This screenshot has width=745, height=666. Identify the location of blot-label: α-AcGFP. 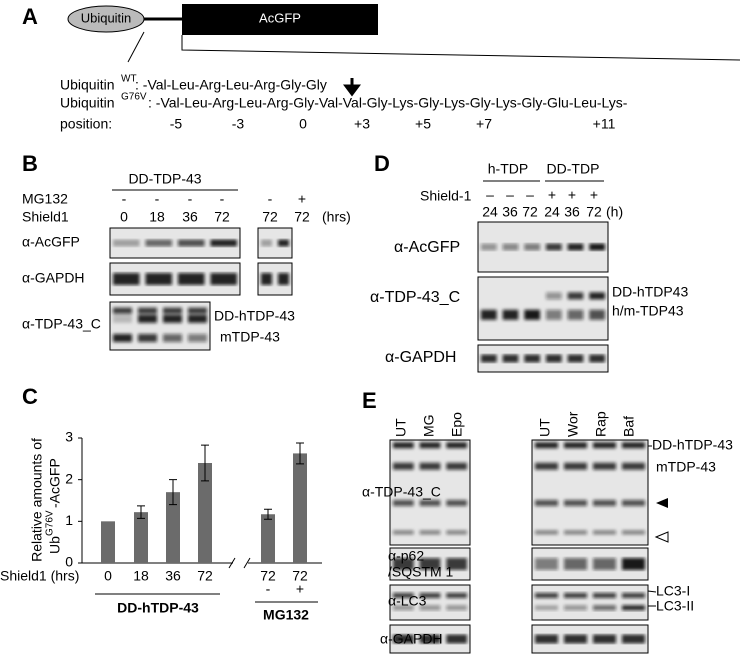
(427, 247).